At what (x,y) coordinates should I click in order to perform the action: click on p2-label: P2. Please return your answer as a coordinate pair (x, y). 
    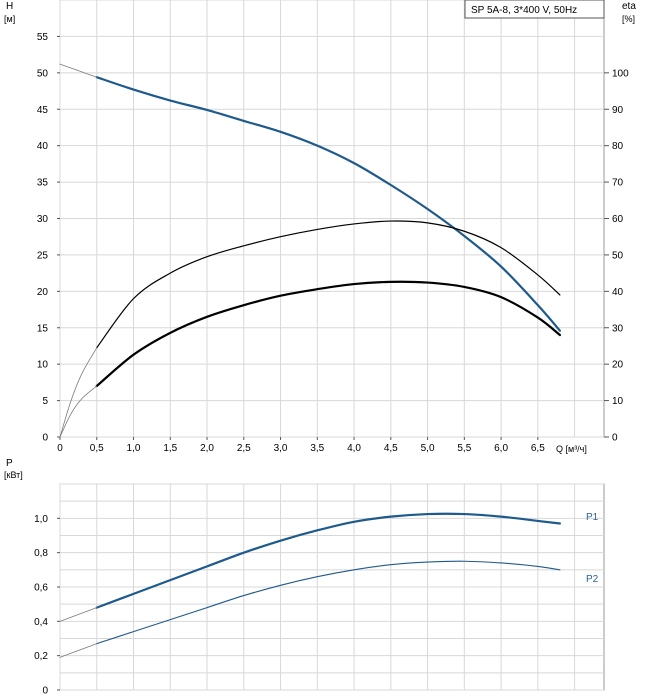
    Looking at the image, I should click on (592, 579).